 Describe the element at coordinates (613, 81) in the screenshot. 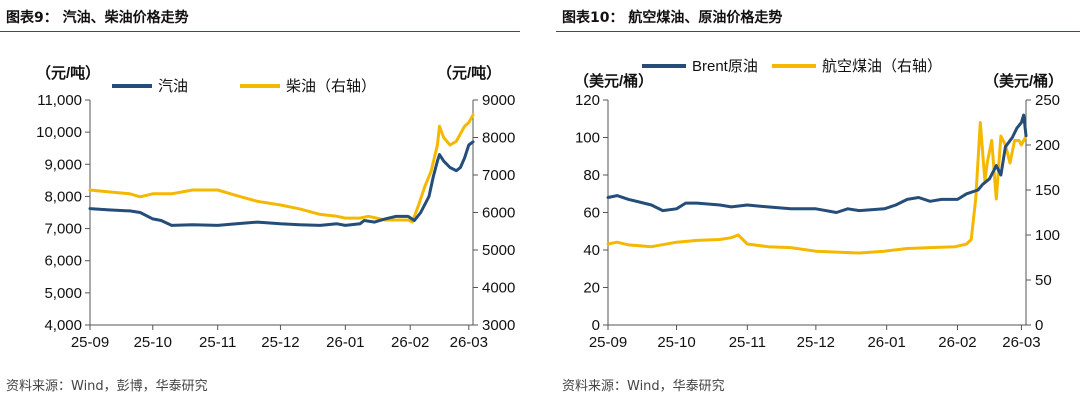

I see `left-axis-unit: （美元/桶）` at that location.